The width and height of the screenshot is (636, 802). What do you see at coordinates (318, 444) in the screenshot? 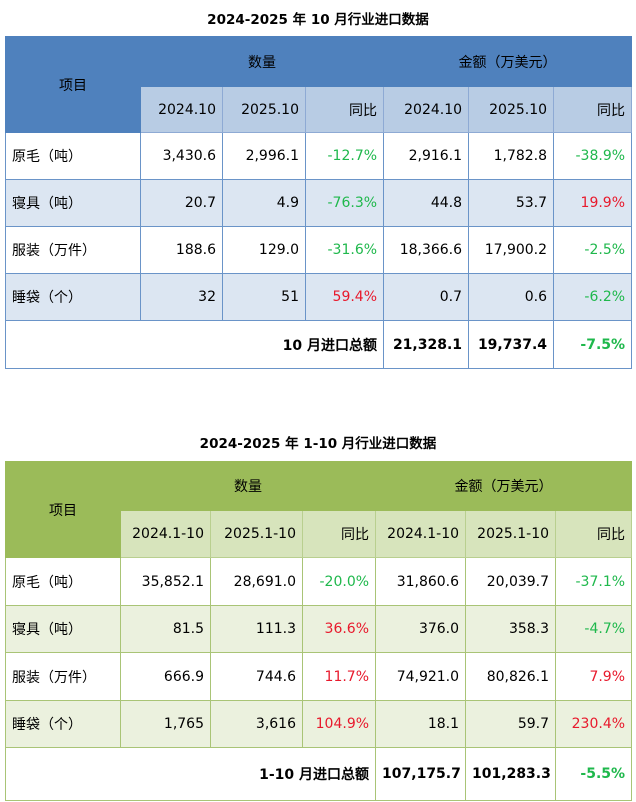
I see `table2-title: 2024-2025 年 1-10 月行业进口数据` at bounding box center [318, 444].